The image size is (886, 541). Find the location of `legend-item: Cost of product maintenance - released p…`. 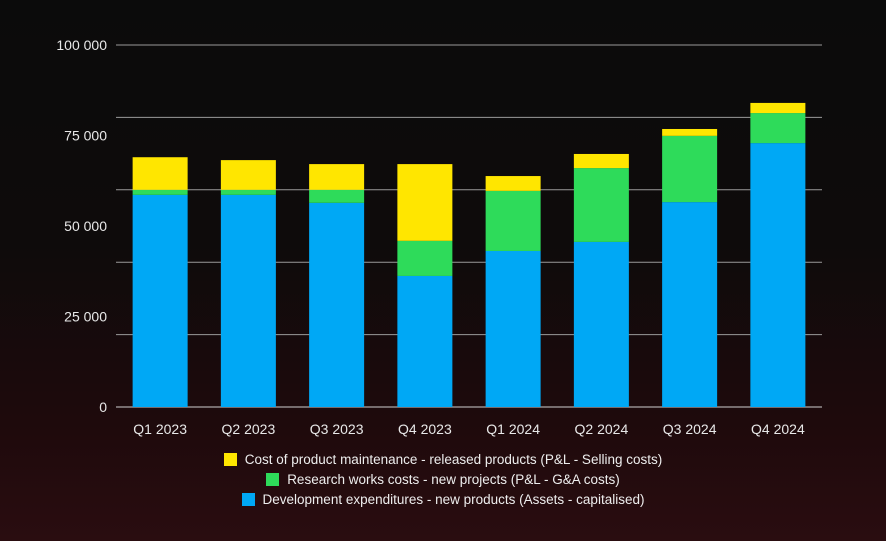

legend-item: Cost of product maintenance - released p… is located at coordinates (443, 459).